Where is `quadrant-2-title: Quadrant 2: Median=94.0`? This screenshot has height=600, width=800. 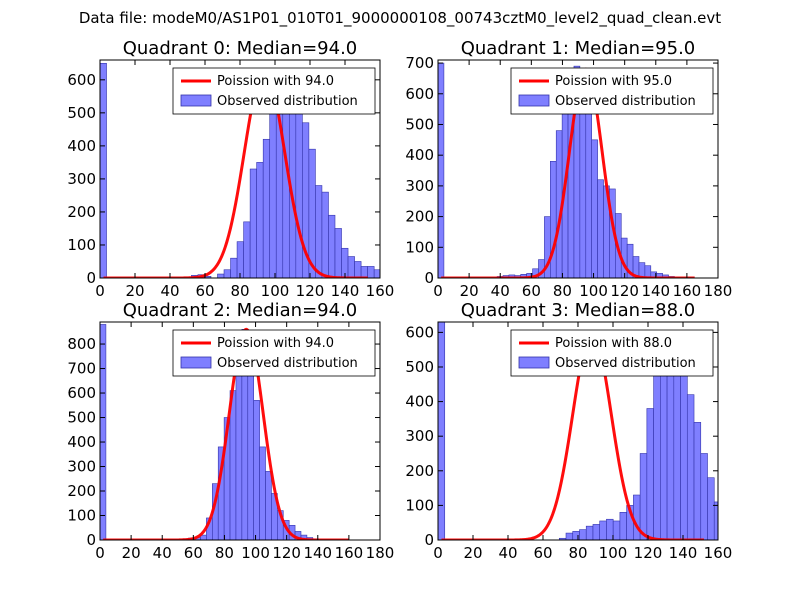
quadrant-2-title: Quadrant 2: Median=94.0 is located at coordinates (240, 310).